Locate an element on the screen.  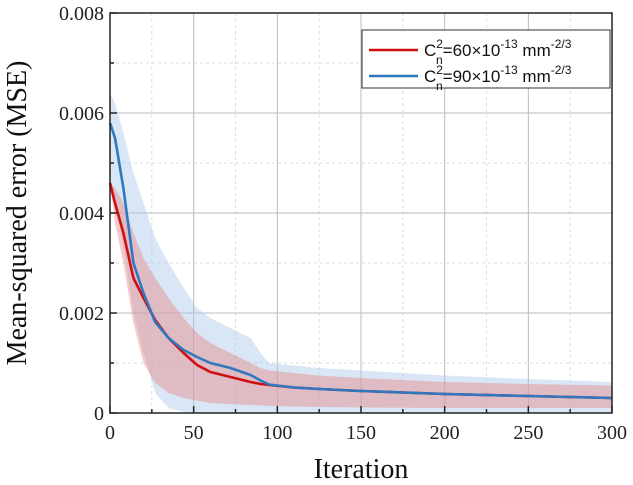
x-tick-label: 150 is located at coordinates (361, 433).